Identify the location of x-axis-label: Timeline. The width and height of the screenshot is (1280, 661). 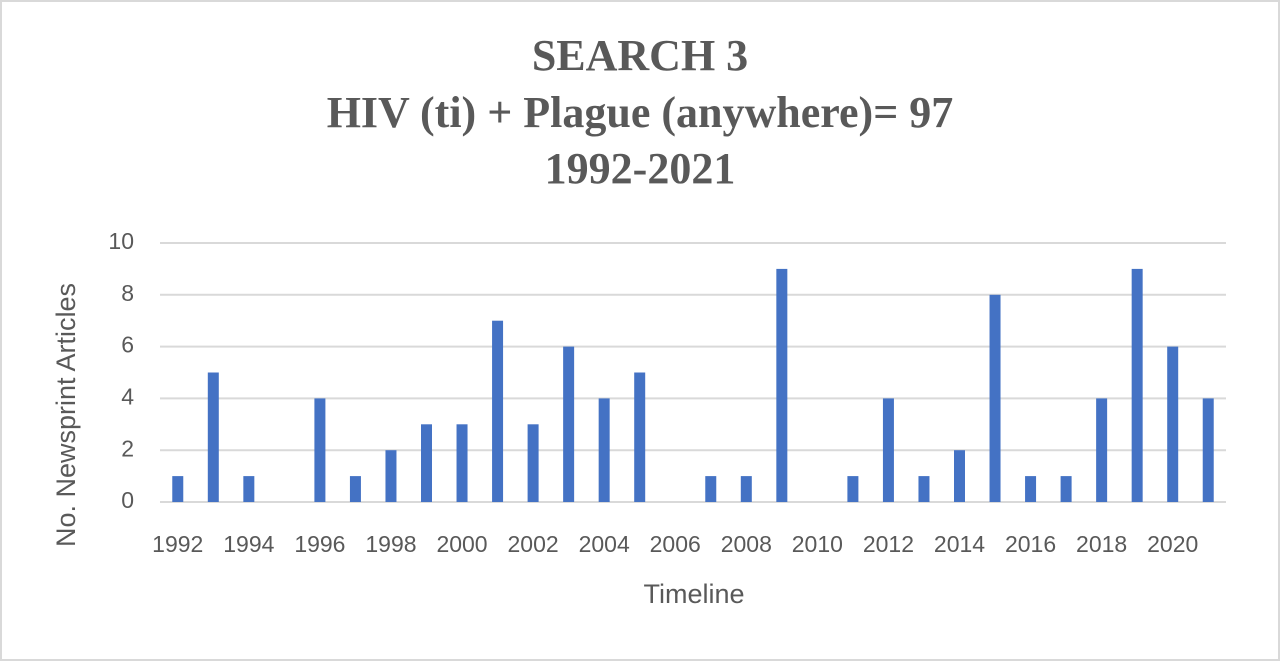
(693, 594).